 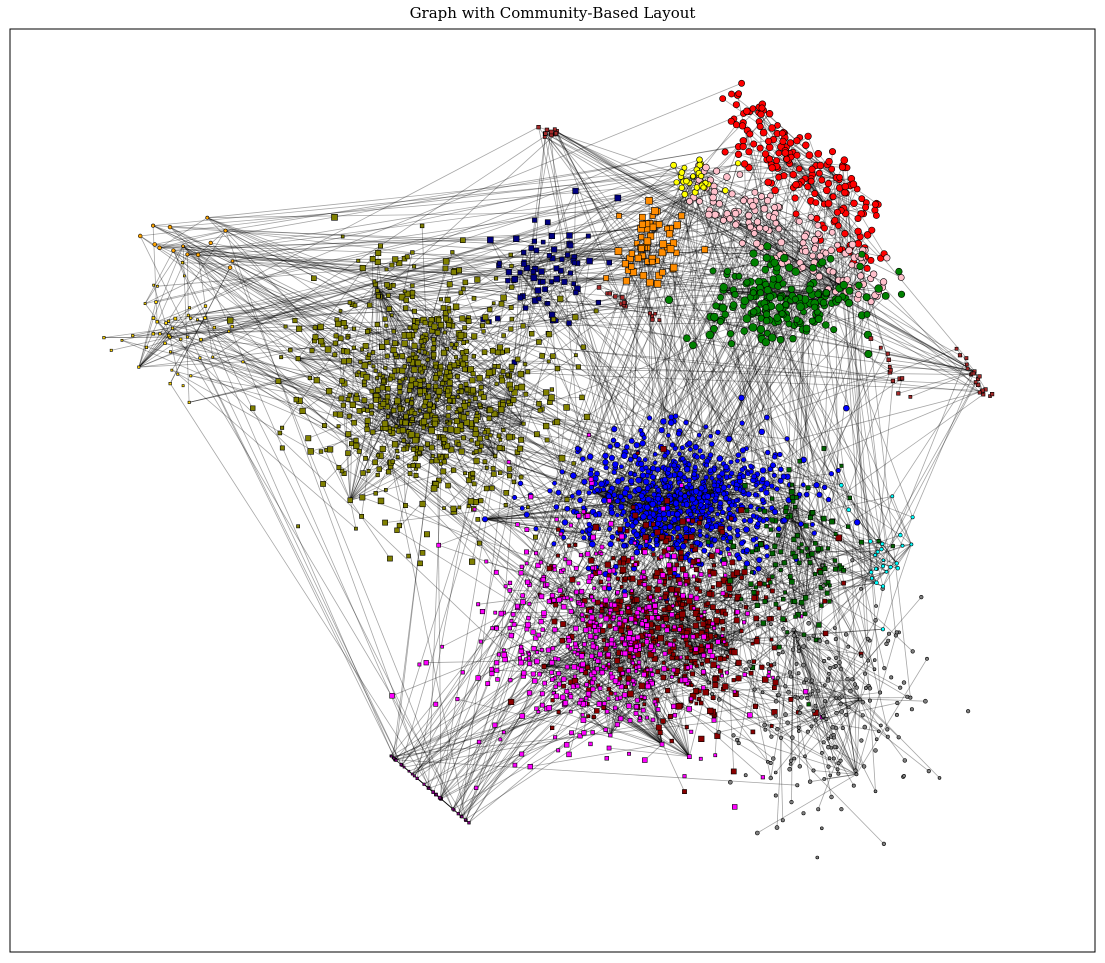 I want to click on node-gold, so click(x=183, y=386).